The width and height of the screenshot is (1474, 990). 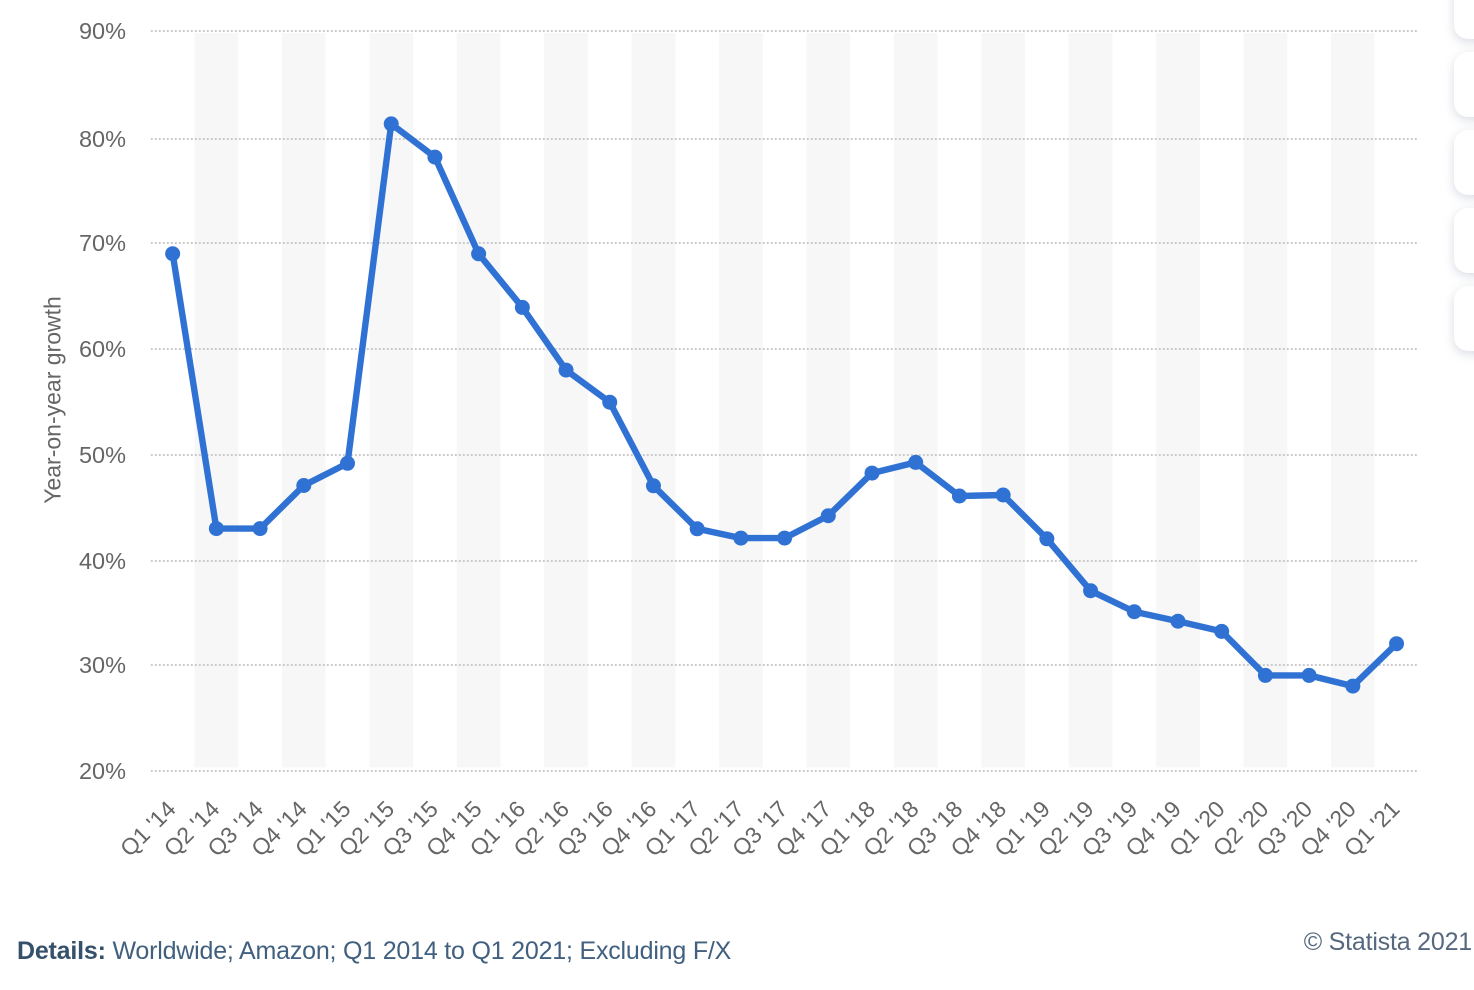 What do you see at coordinates (102, 243) in the screenshot?
I see `svg-text: 70%` at bounding box center [102, 243].